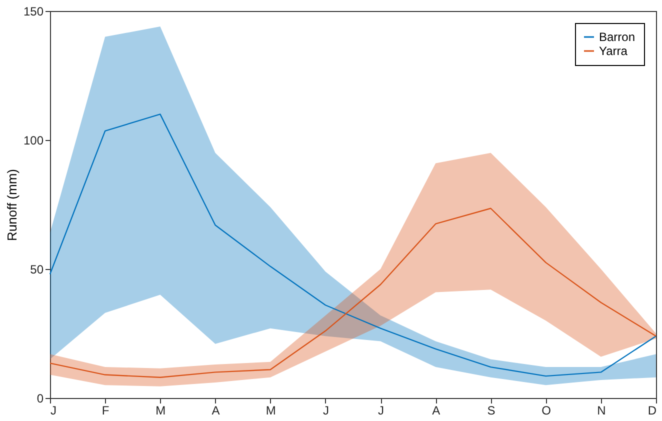 This screenshot has width=662, height=421. I want to click on x-tick-label: F, so click(106, 411).